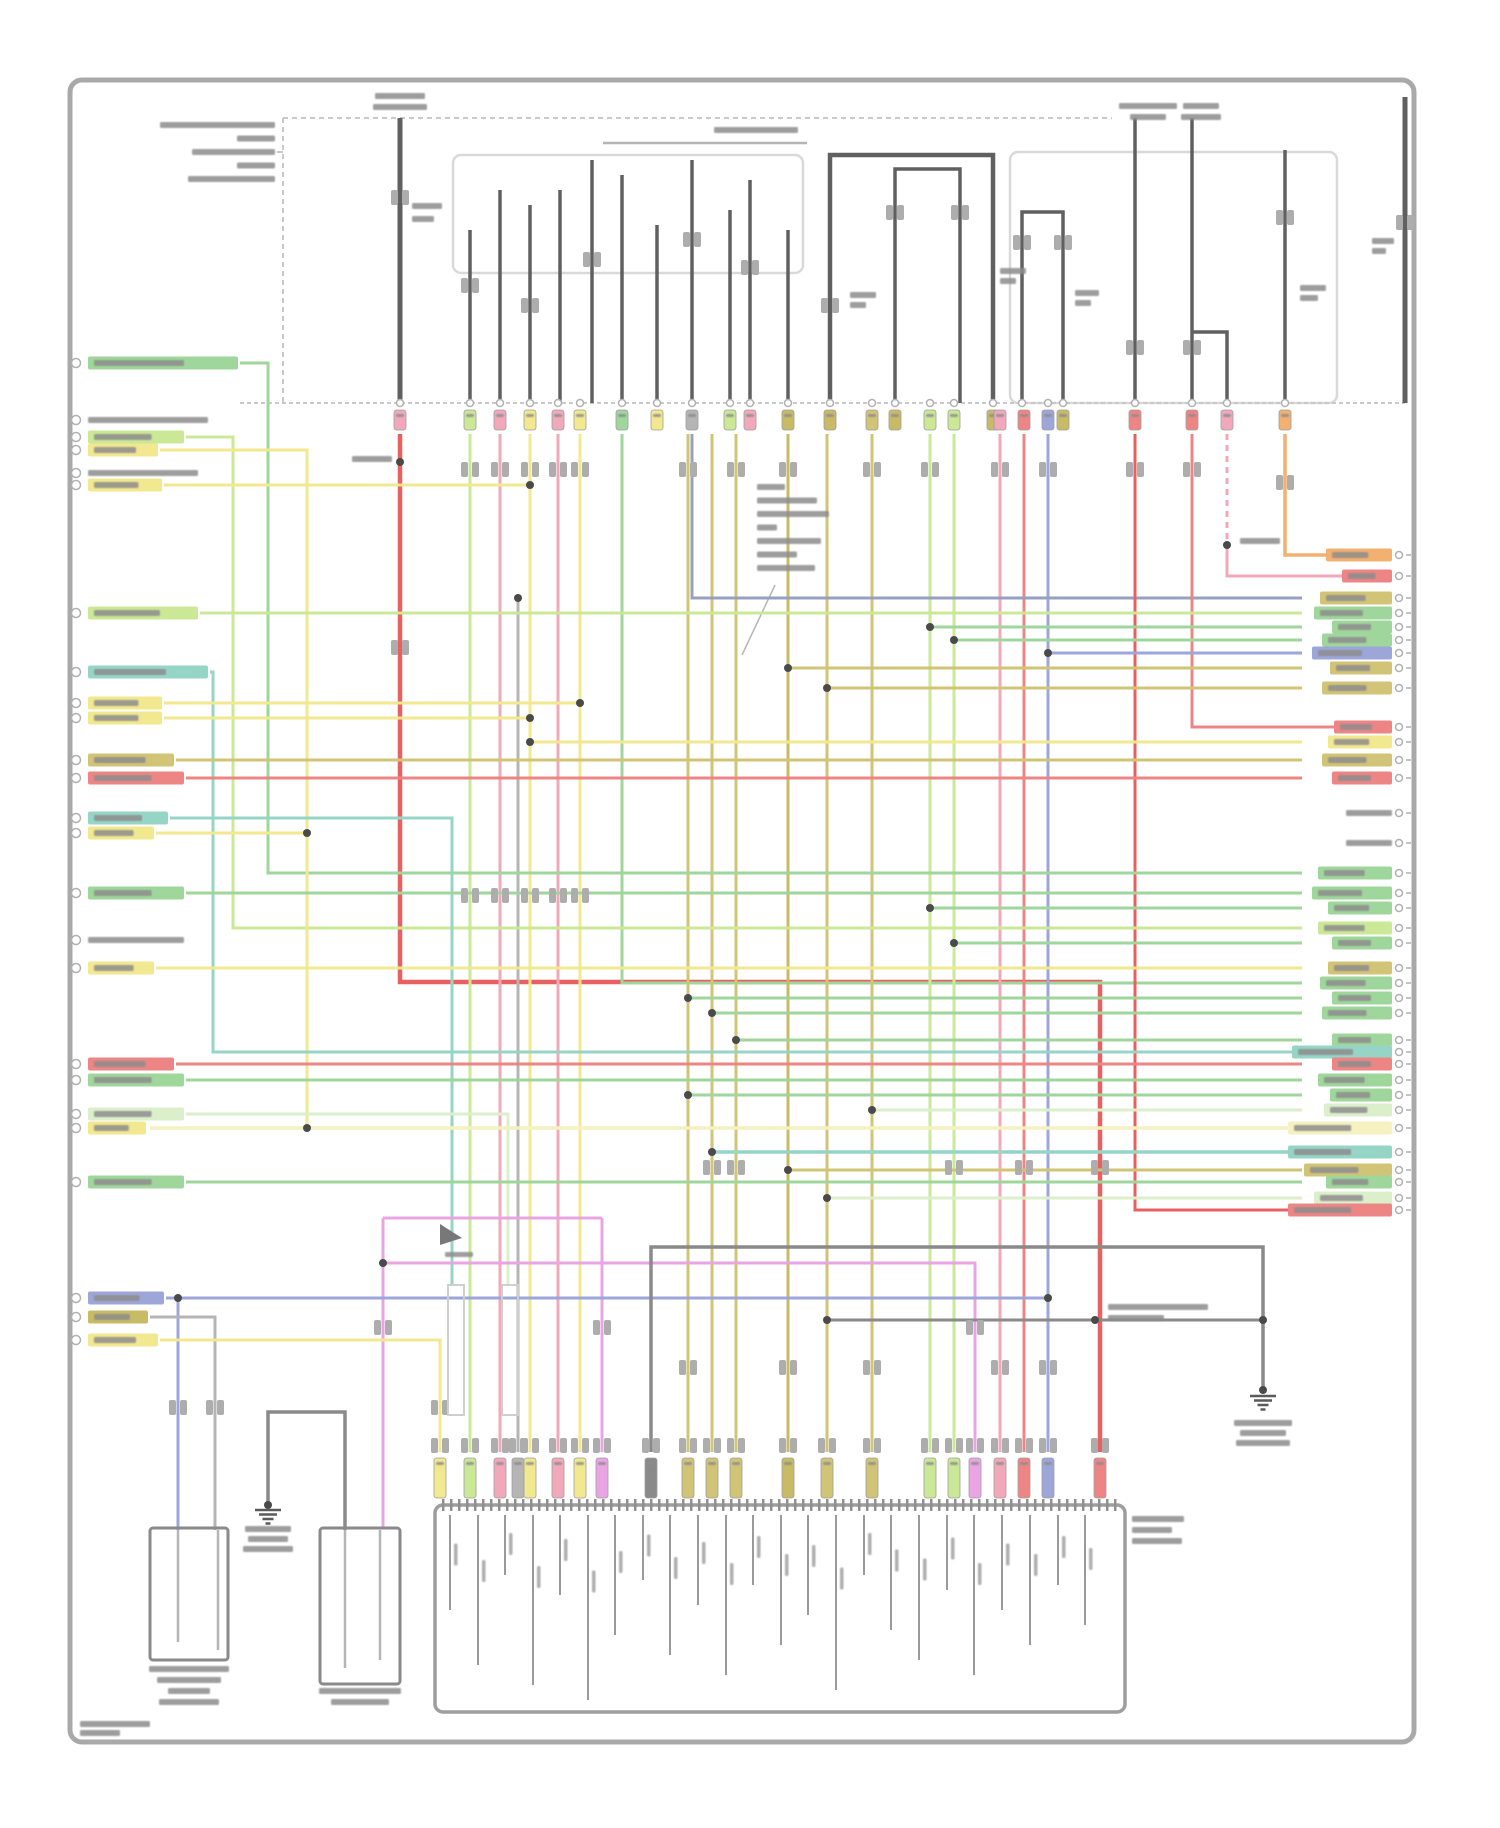 The width and height of the screenshot is (1500, 1828). Describe the element at coordinates (456, 1350) in the screenshot. I see `sensor-box` at that location.